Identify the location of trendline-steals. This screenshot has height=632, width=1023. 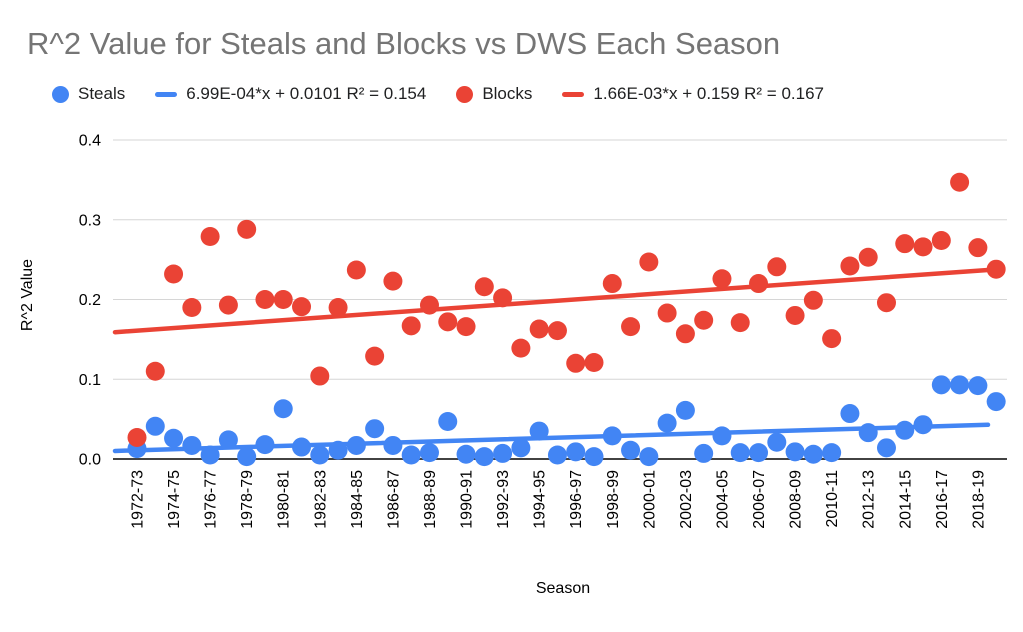
(551, 438).